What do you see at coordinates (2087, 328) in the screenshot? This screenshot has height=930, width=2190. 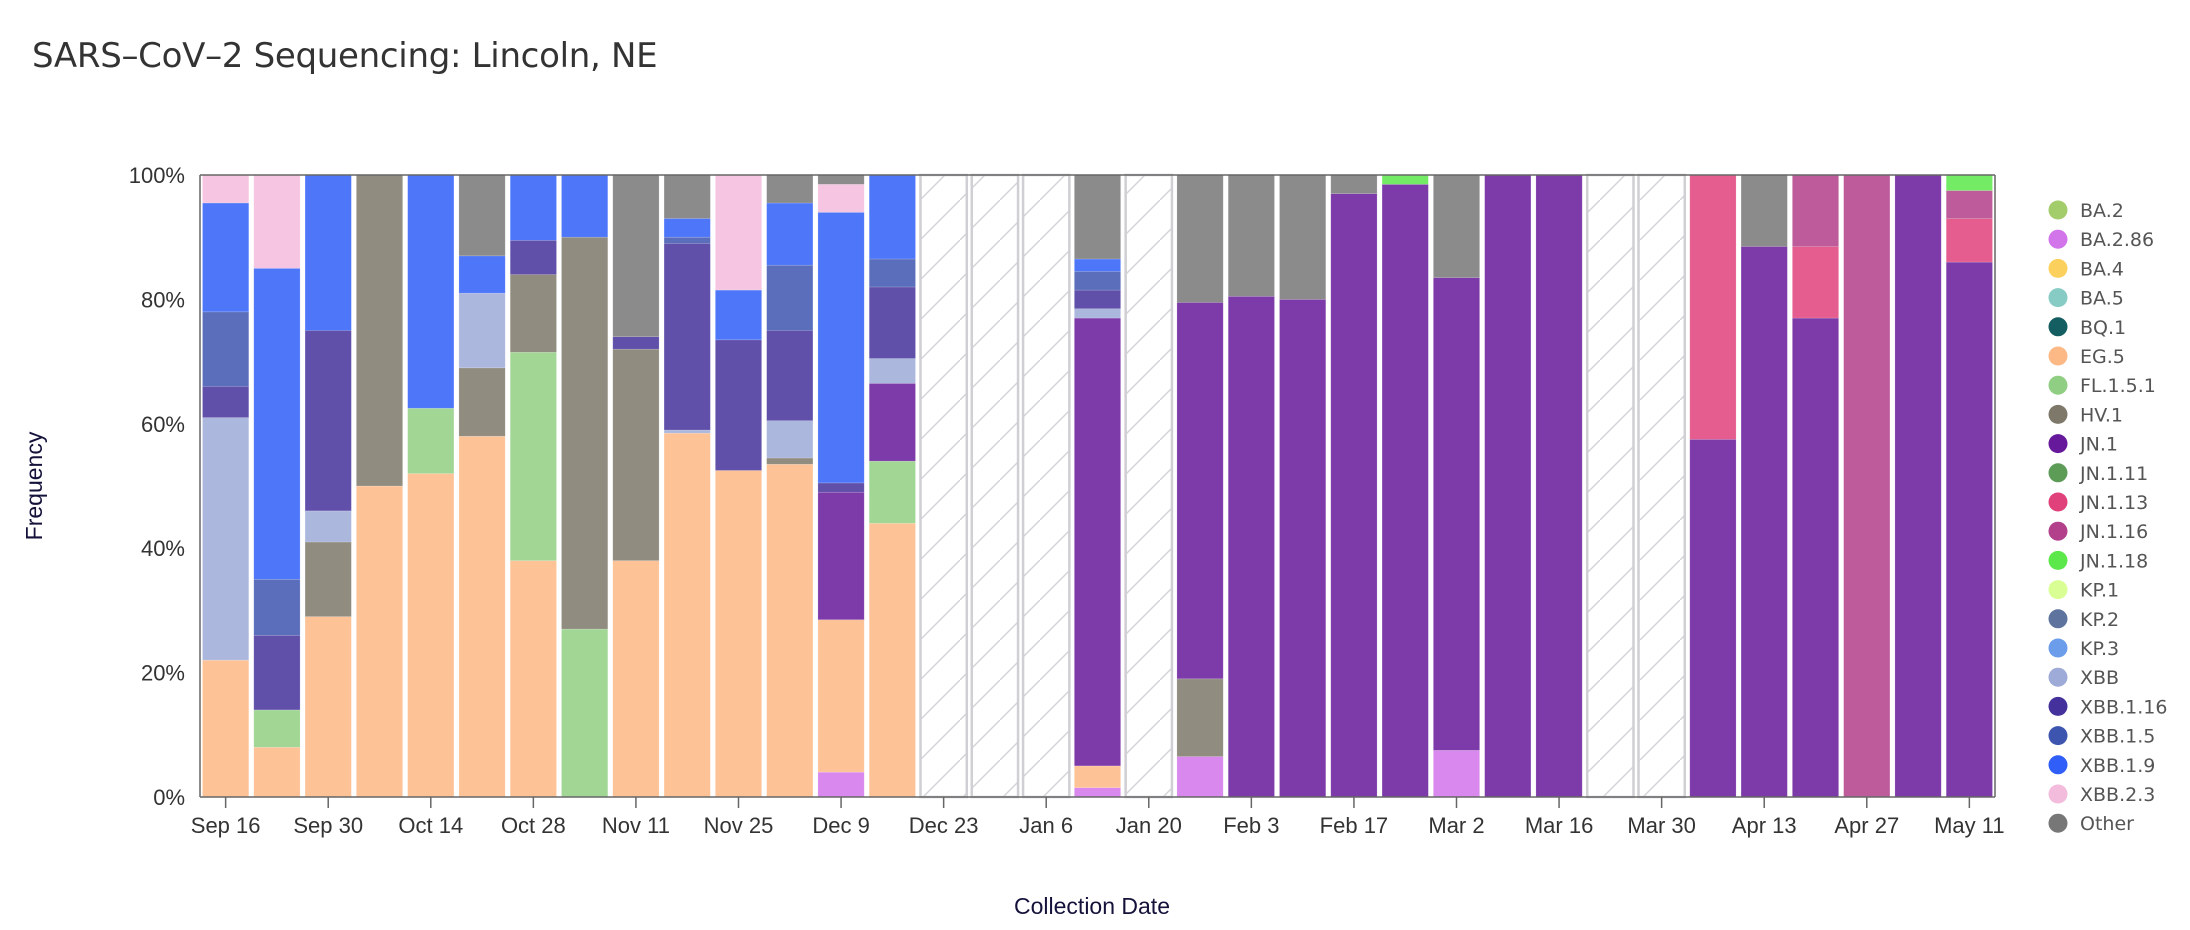 I see `legend-item-bq-1: BQ.1` at bounding box center [2087, 328].